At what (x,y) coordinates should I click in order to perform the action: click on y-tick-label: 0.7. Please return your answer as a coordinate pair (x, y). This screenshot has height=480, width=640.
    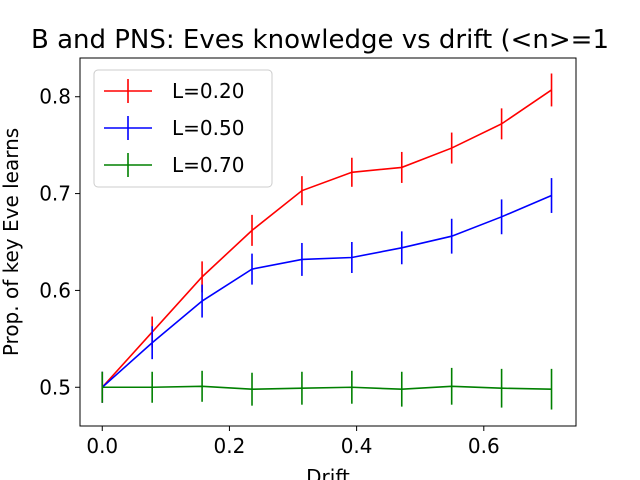
    Looking at the image, I should click on (55, 194).